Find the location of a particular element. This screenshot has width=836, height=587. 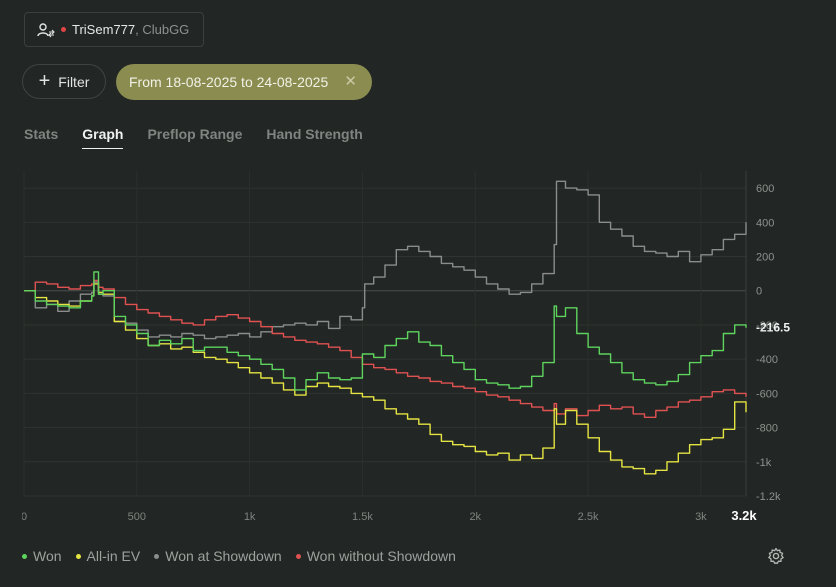

y-tick-label: -400 is located at coordinates (767, 360).